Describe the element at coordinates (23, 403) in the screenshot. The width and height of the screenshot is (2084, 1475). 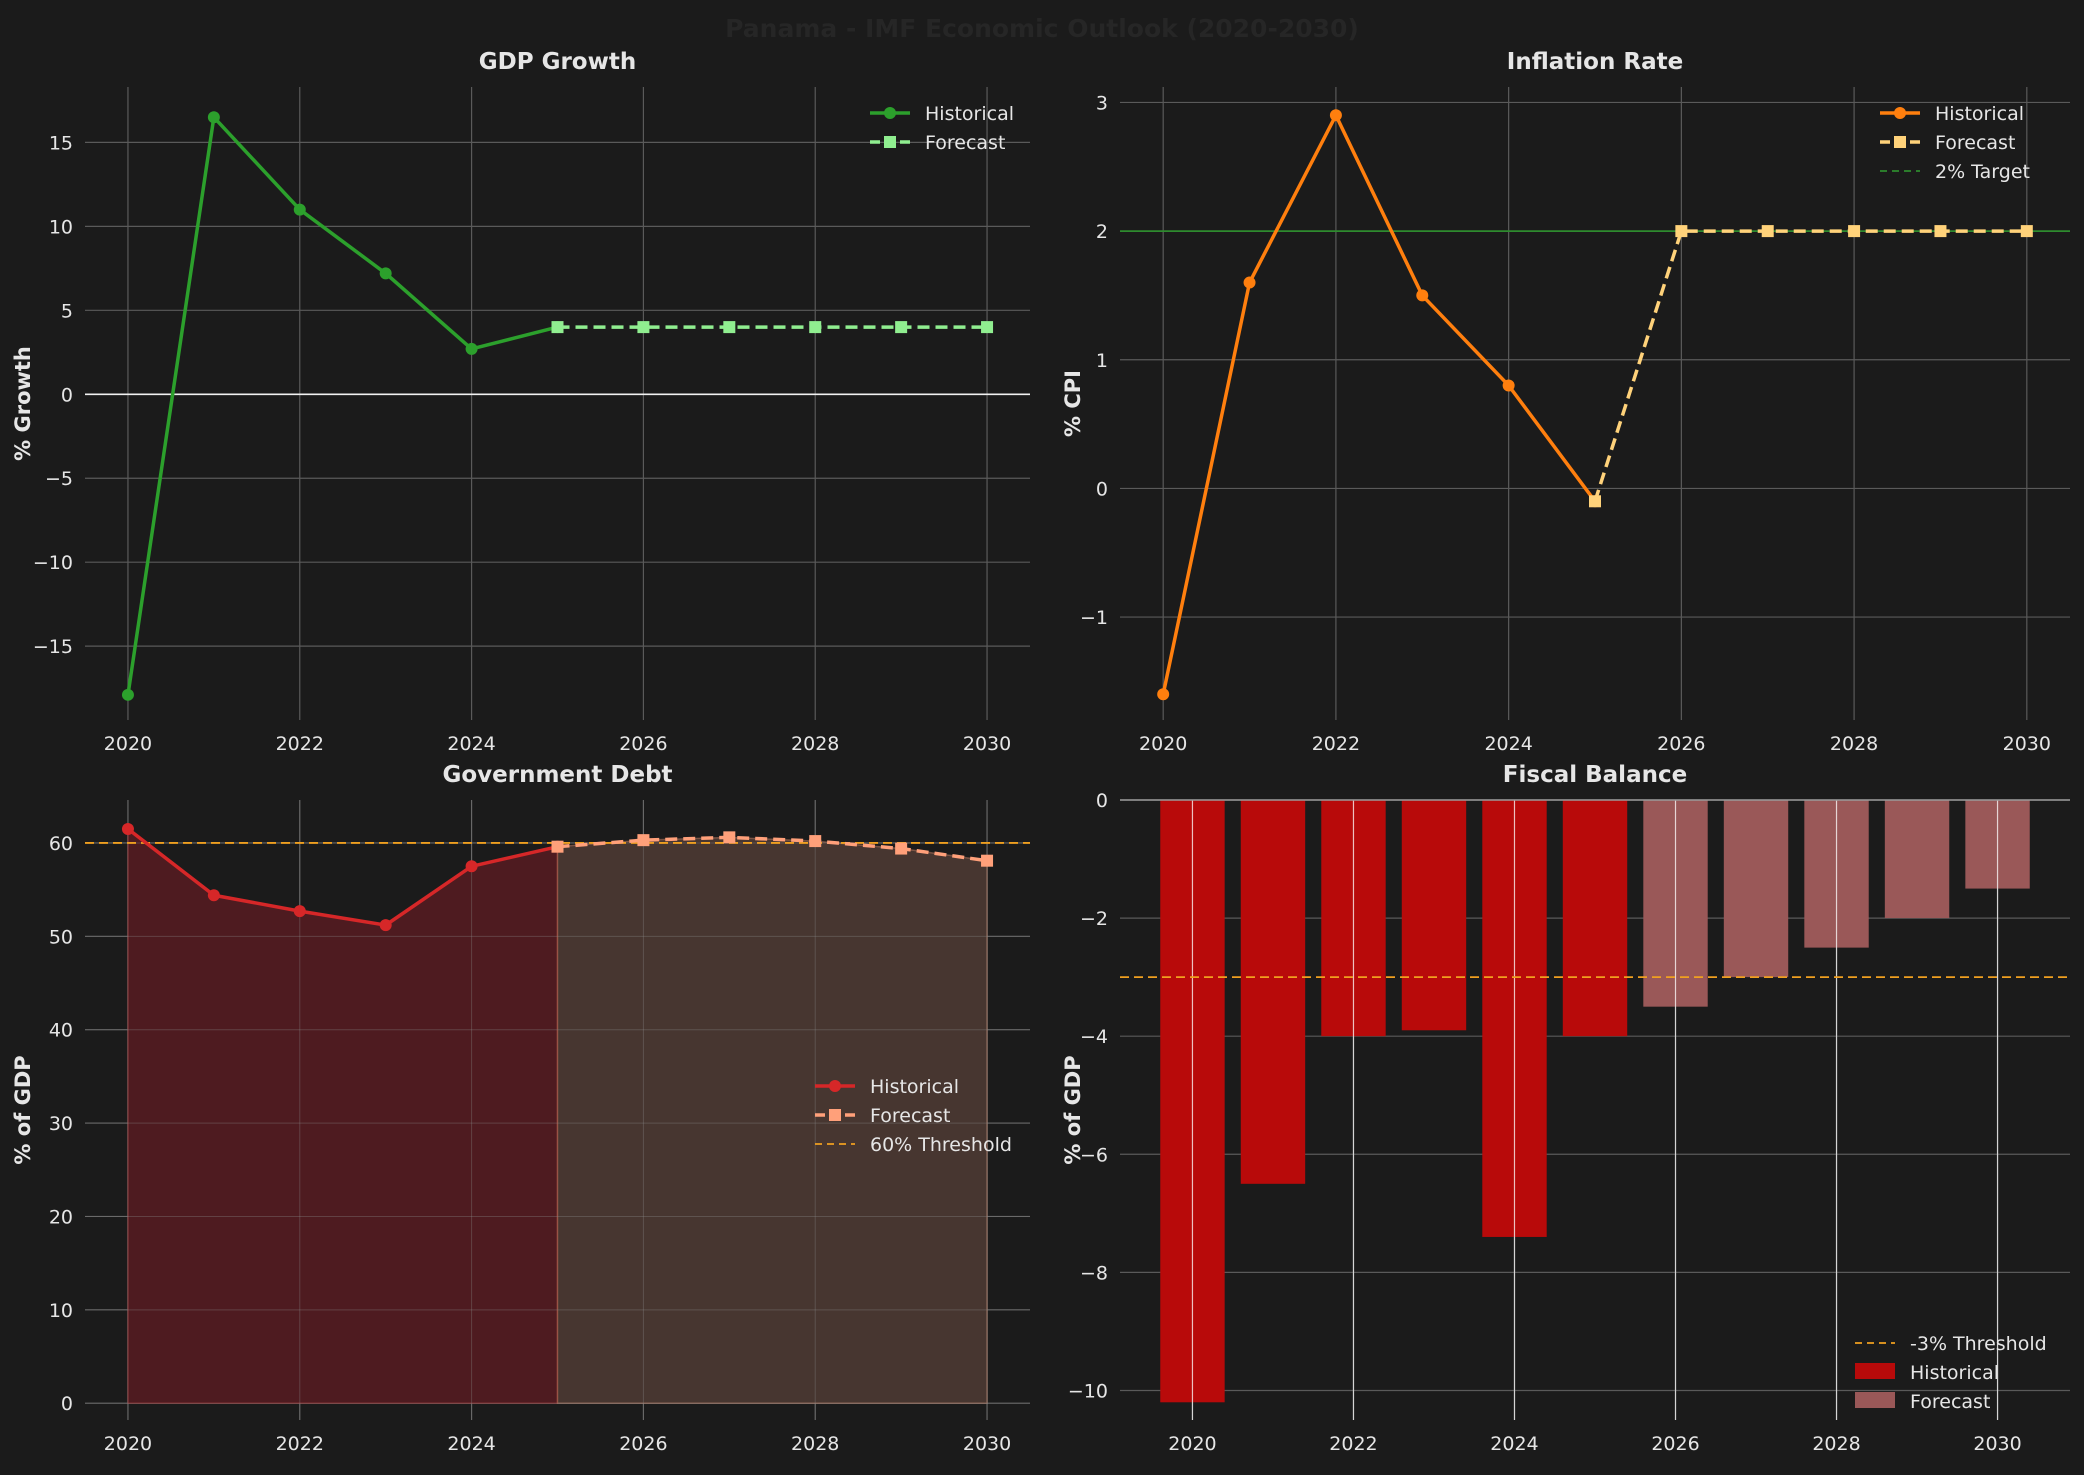
I see `y-axis-label: % Growth` at that location.